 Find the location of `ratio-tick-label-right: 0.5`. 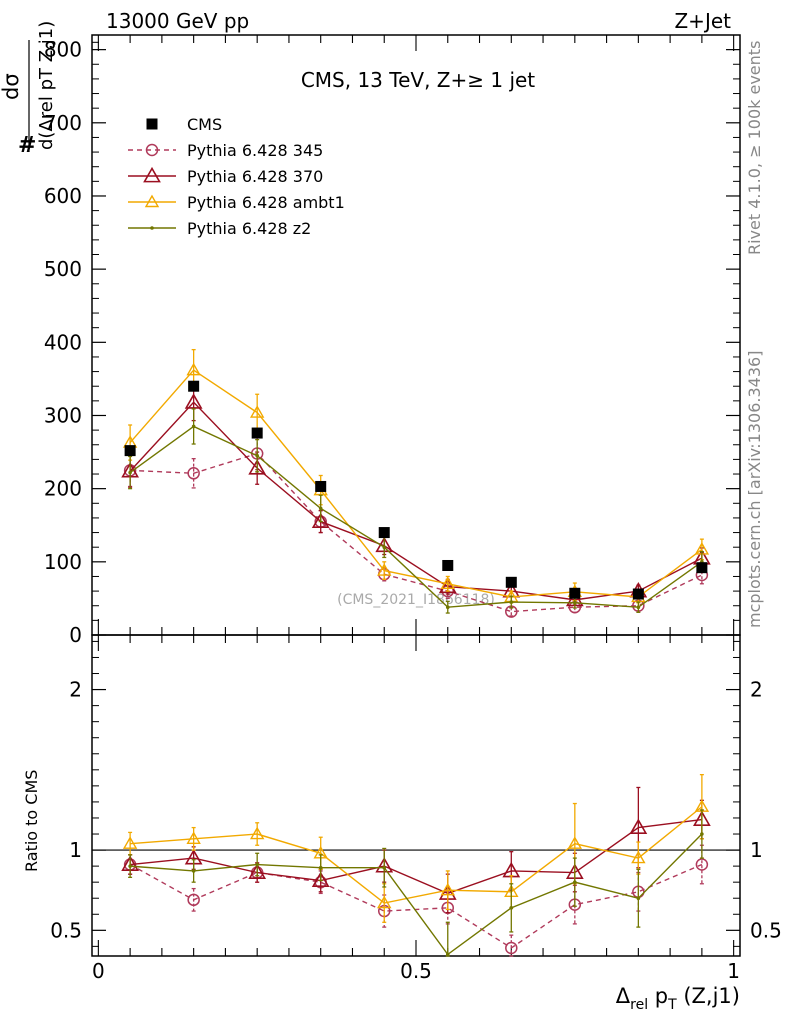

ratio-tick-label-right: 0.5 is located at coordinates (766, 930).